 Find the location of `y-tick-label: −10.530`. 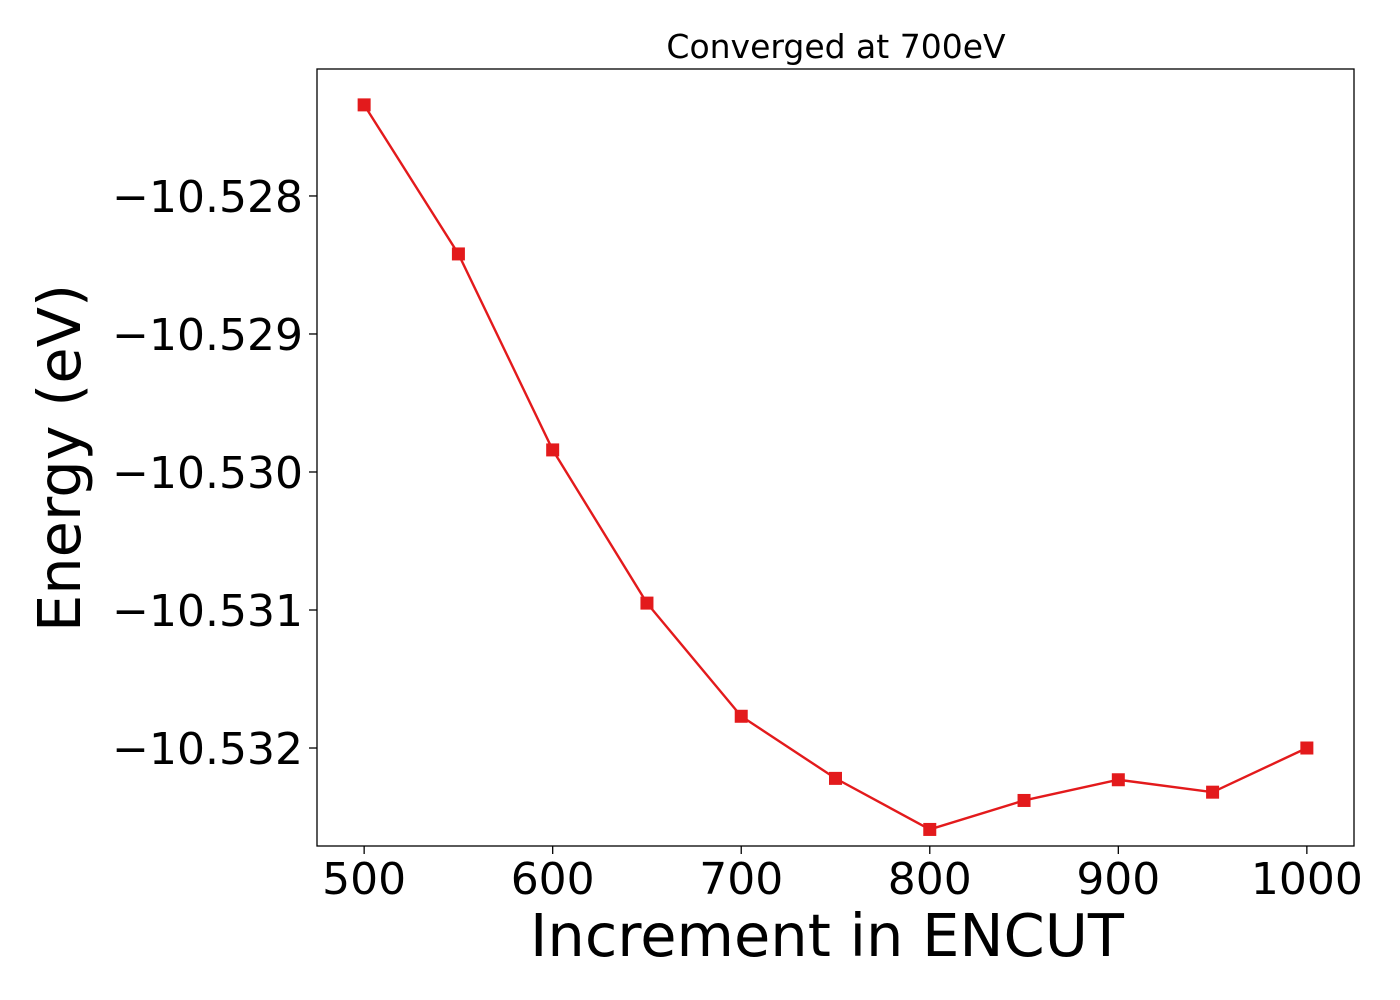

y-tick-label: −10.530 is located at coordinates (207, 473).